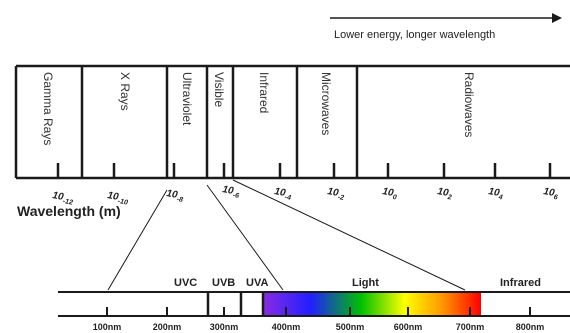  I want to click on band-label-microwaves: Microwaves, so click(326, 103).